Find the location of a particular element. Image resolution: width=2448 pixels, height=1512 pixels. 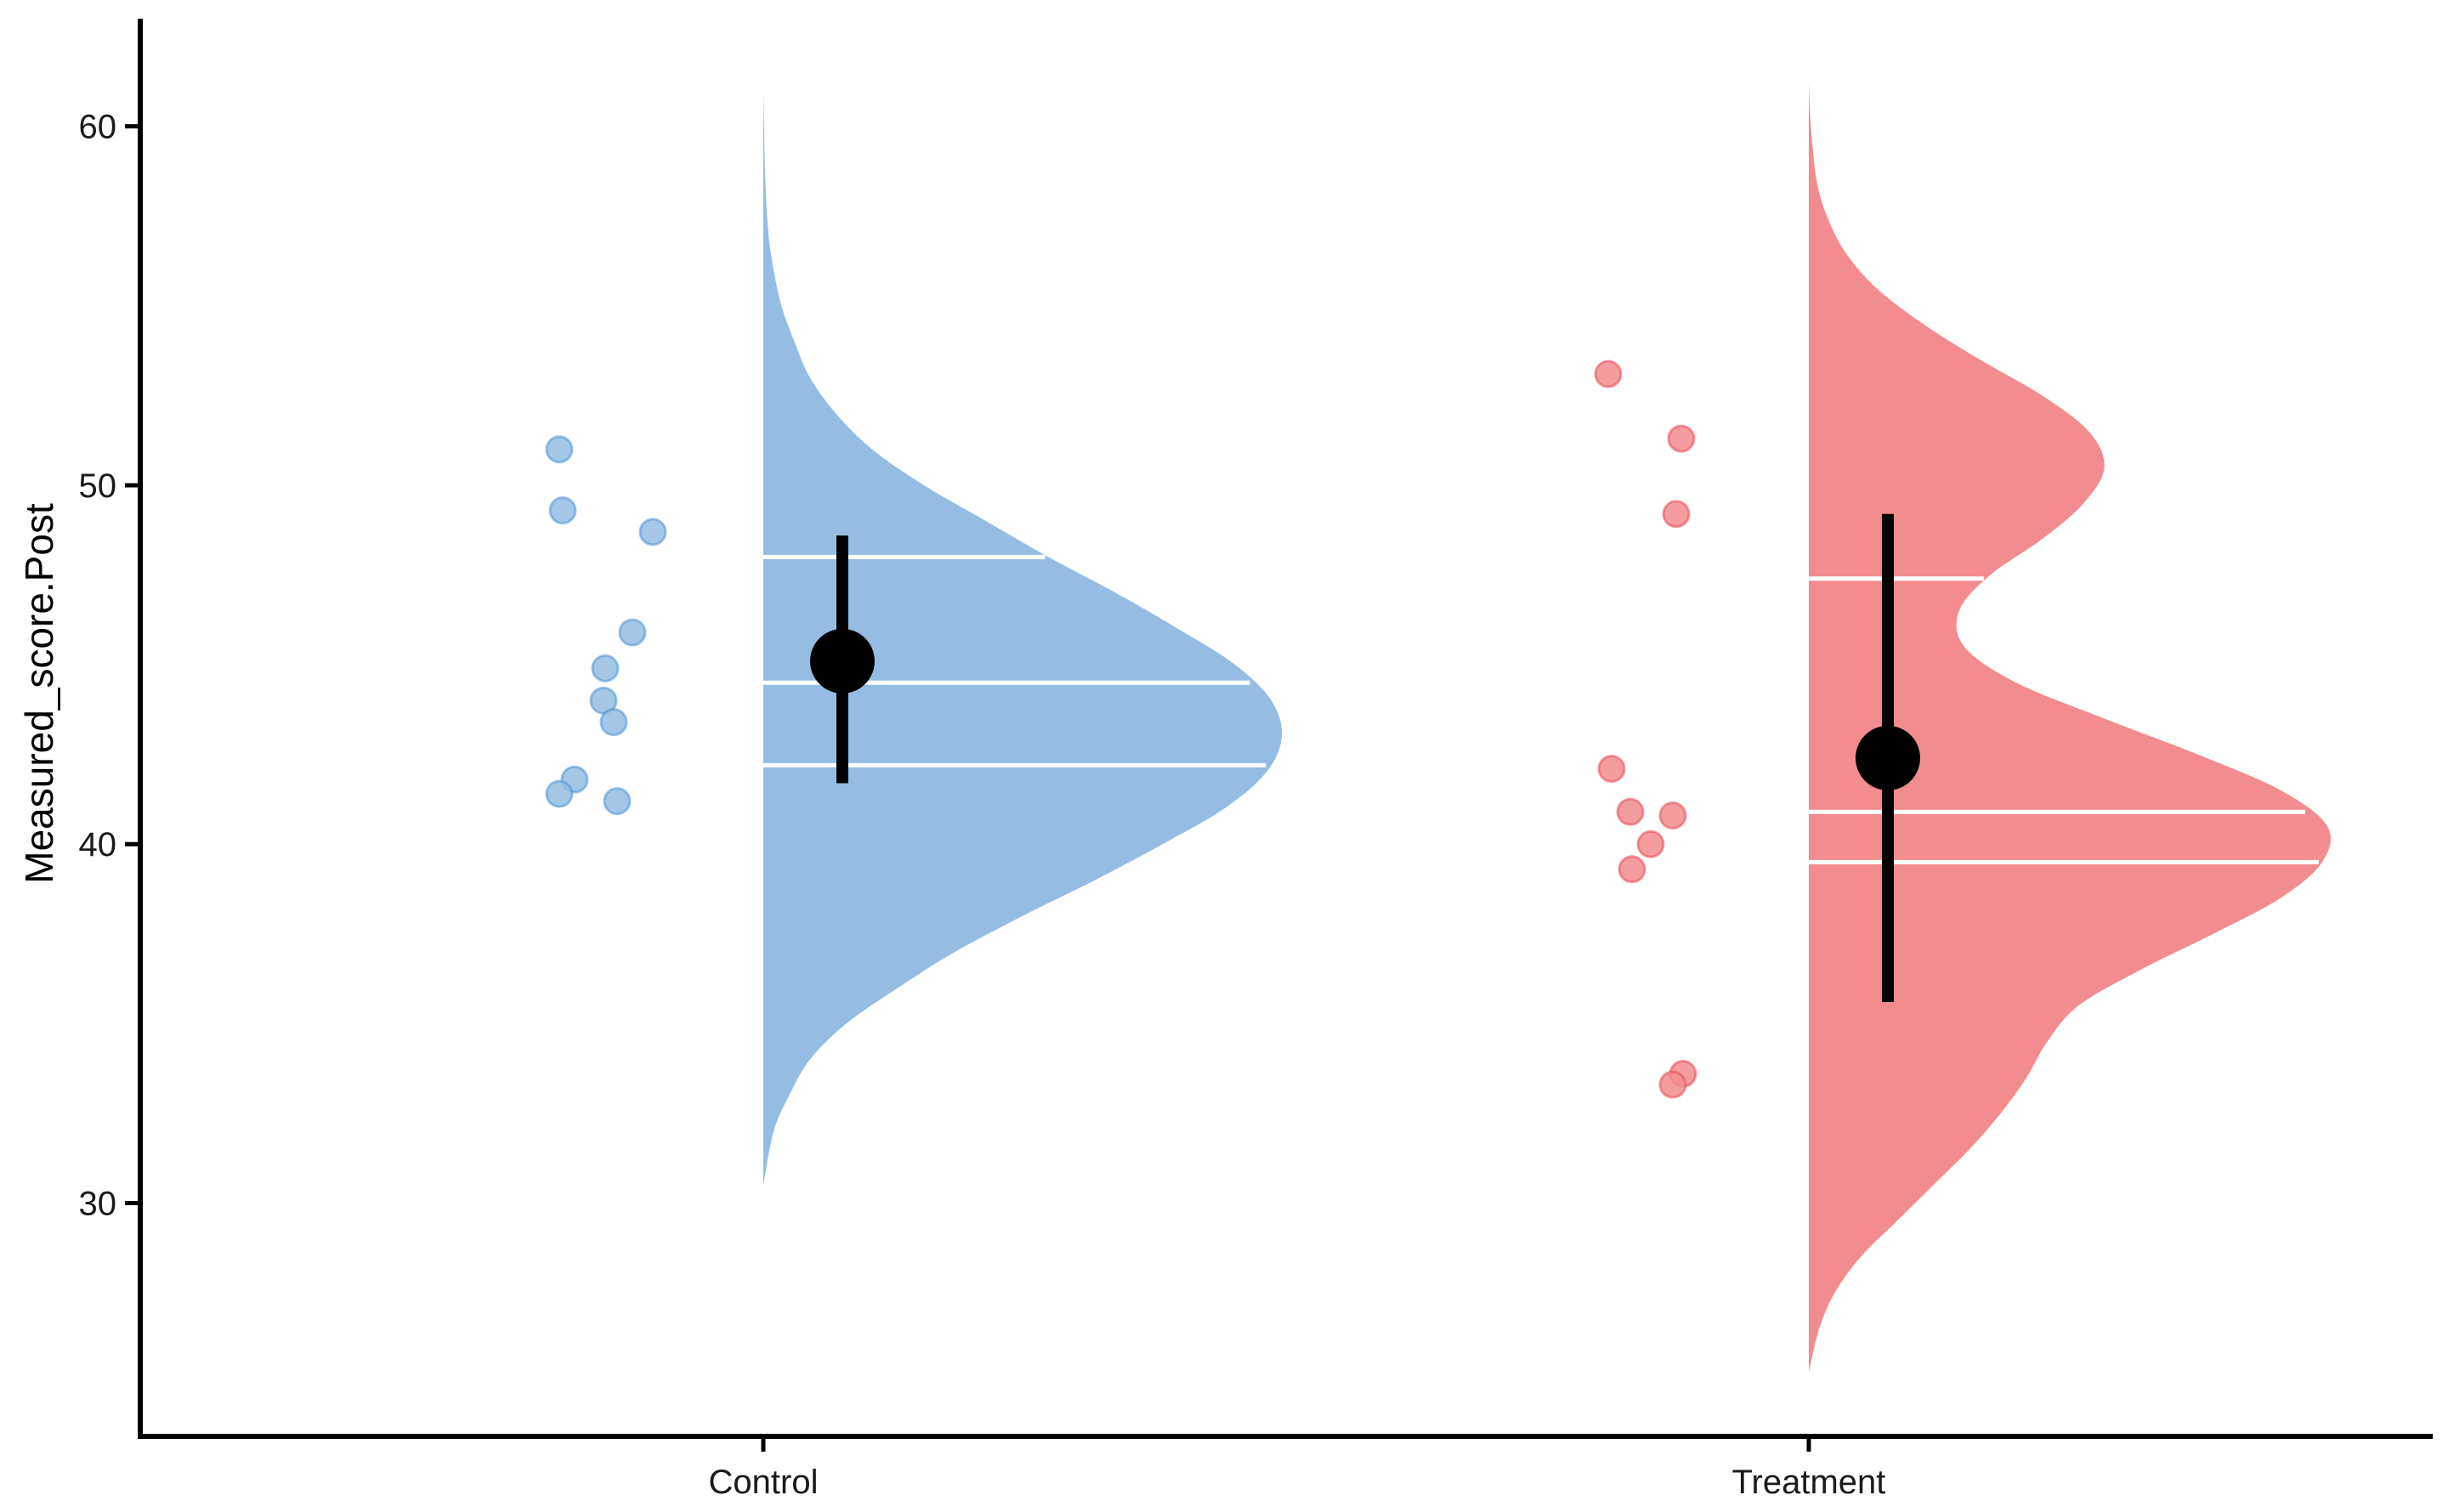

x-axis-ticks: Control Treatment is located at coordinates (1297, 1468).